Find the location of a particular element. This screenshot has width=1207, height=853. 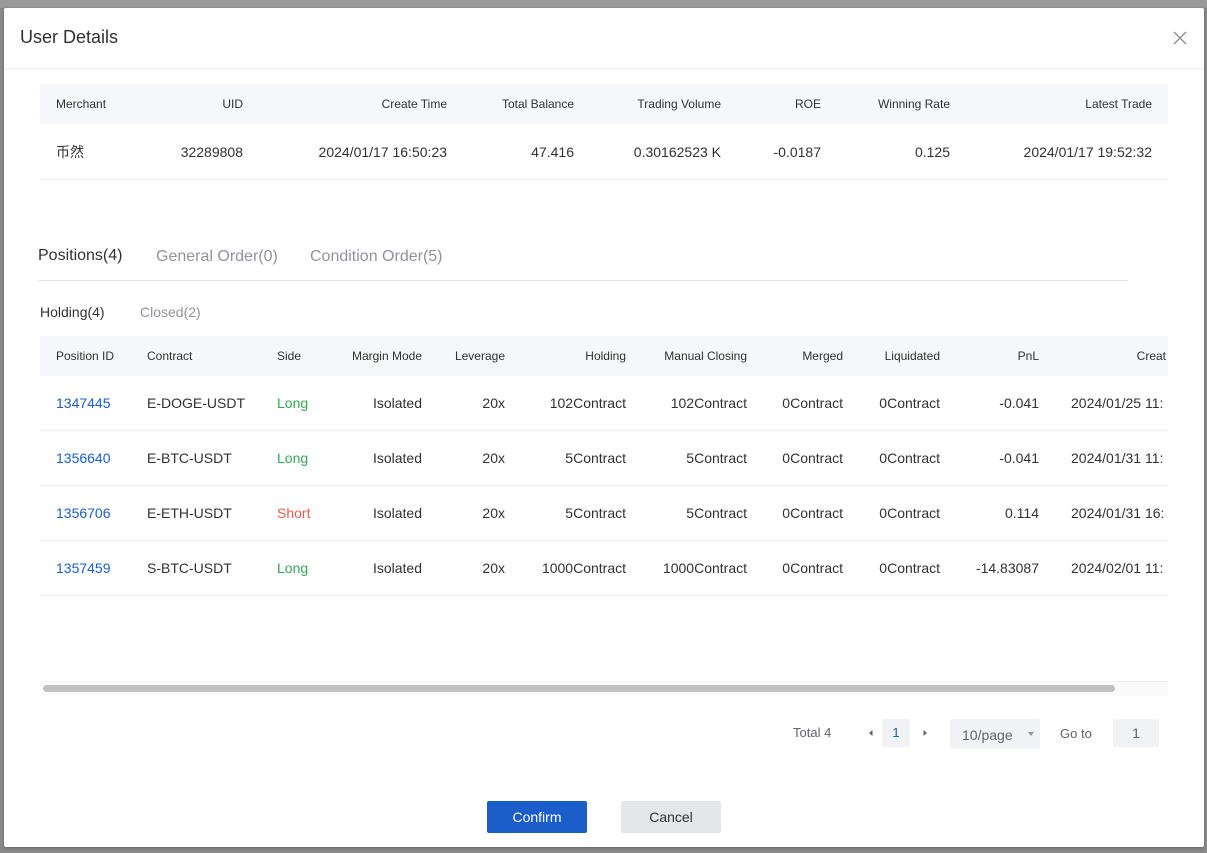

page-size-value: 10/page is located at coordinates (987, 735).